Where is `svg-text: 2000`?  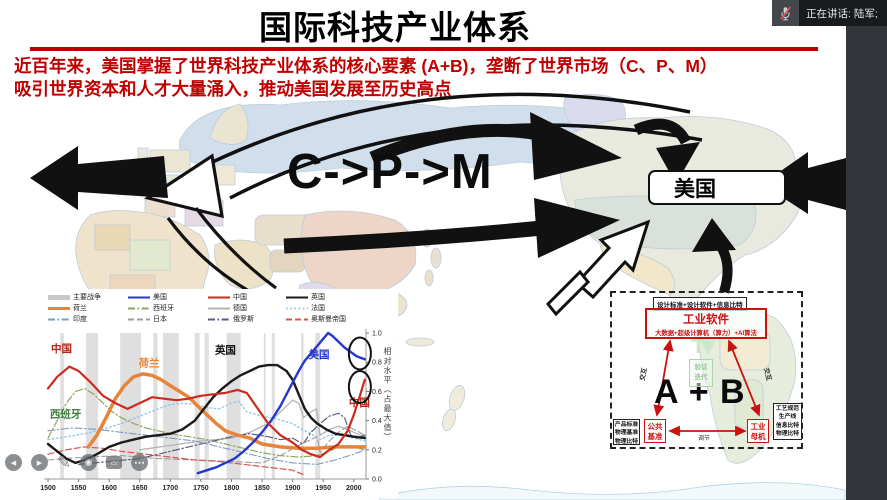
svg-text: 2000 is located at coordinates (354, 488).